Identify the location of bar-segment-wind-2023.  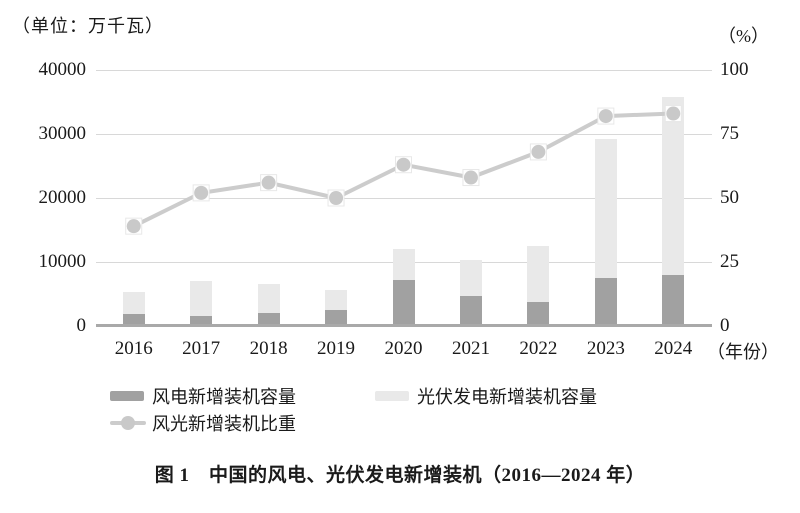
(605, 301).